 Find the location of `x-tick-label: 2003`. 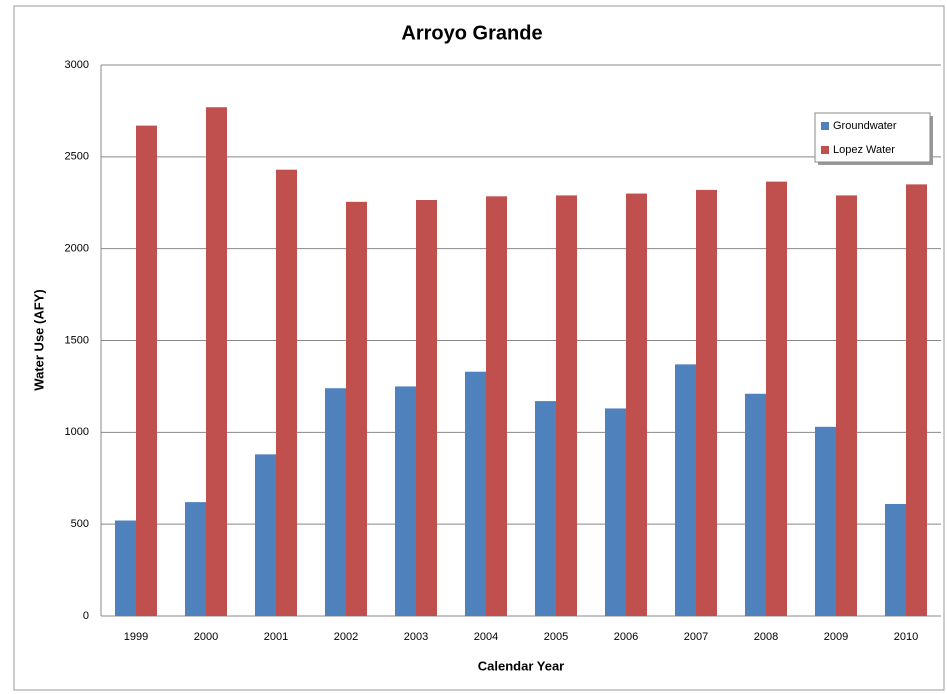

x-tick-label: 2003 is located at coordinates (416, 637).